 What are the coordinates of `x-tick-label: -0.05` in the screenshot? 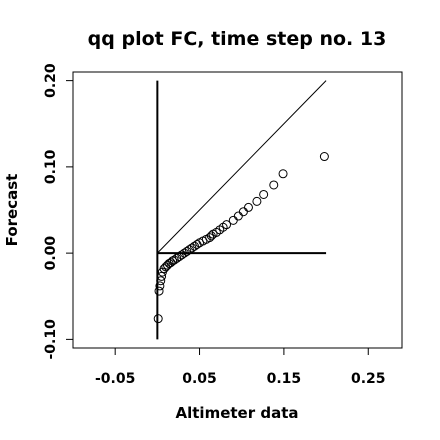 It's located at (115, 379).